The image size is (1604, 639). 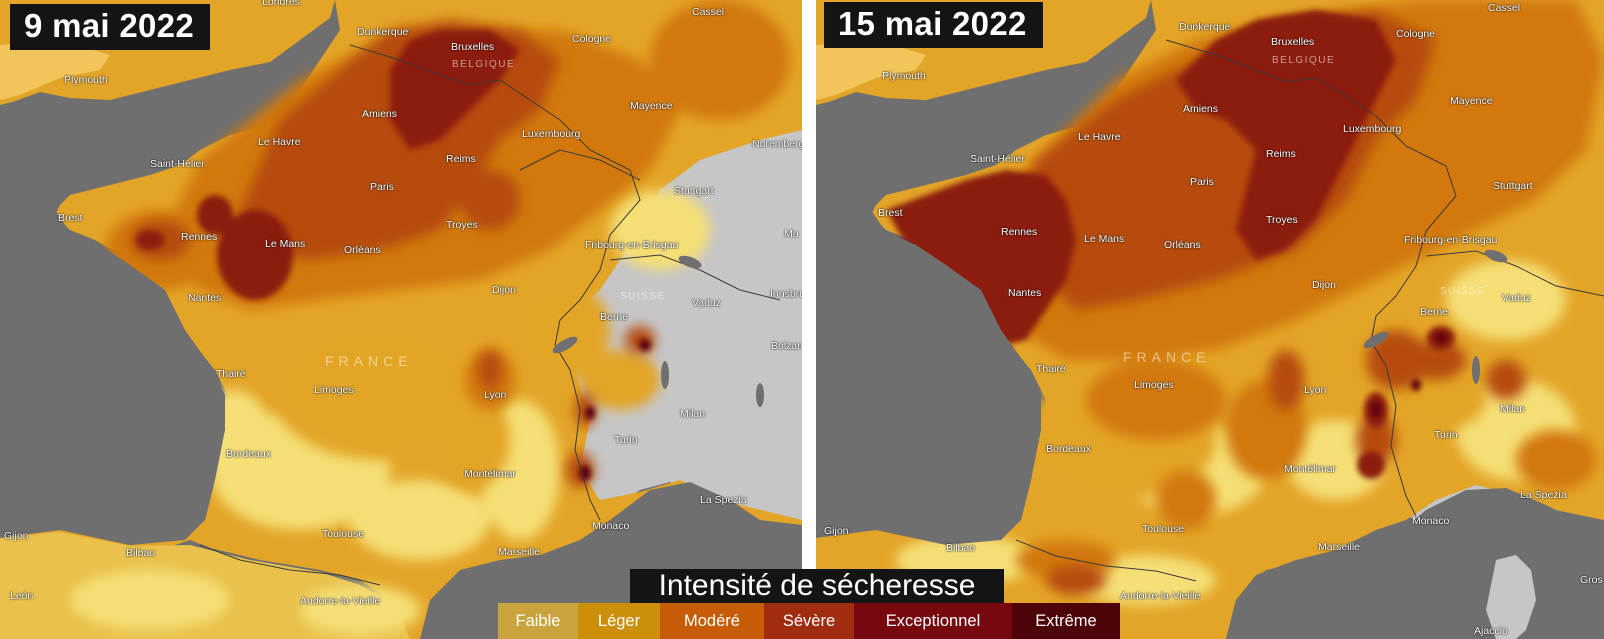 What do you see at coordinates (933, 621) in the screenshot?
I see `legend-item-exceptionnel: Exceptionnel` at bounding box center [933, 621].